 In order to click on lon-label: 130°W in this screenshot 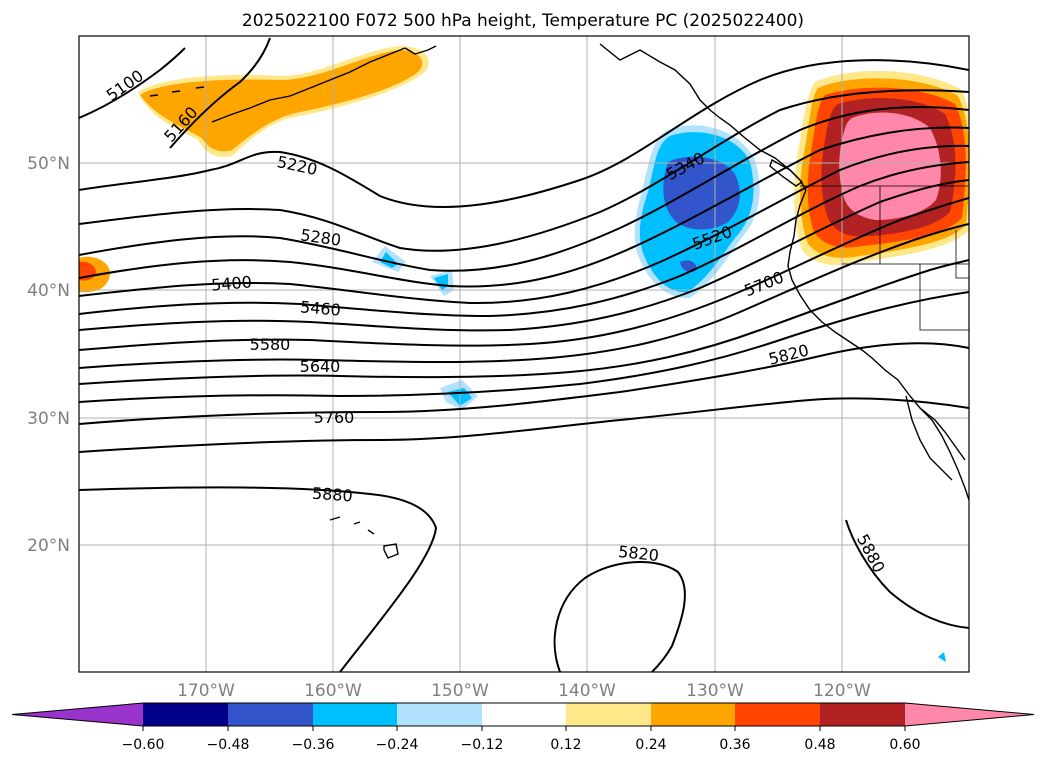, I will do `click(715, 691)`.